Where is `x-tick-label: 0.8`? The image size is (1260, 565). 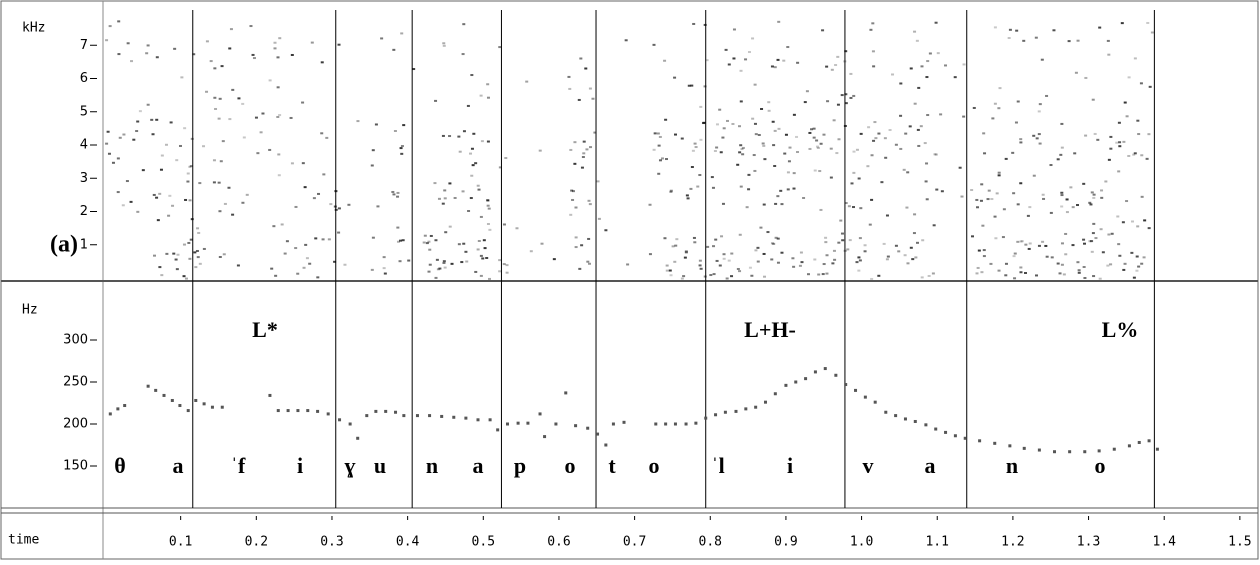
x-tick-label: 0.8 is located at coordinates (710, 542).